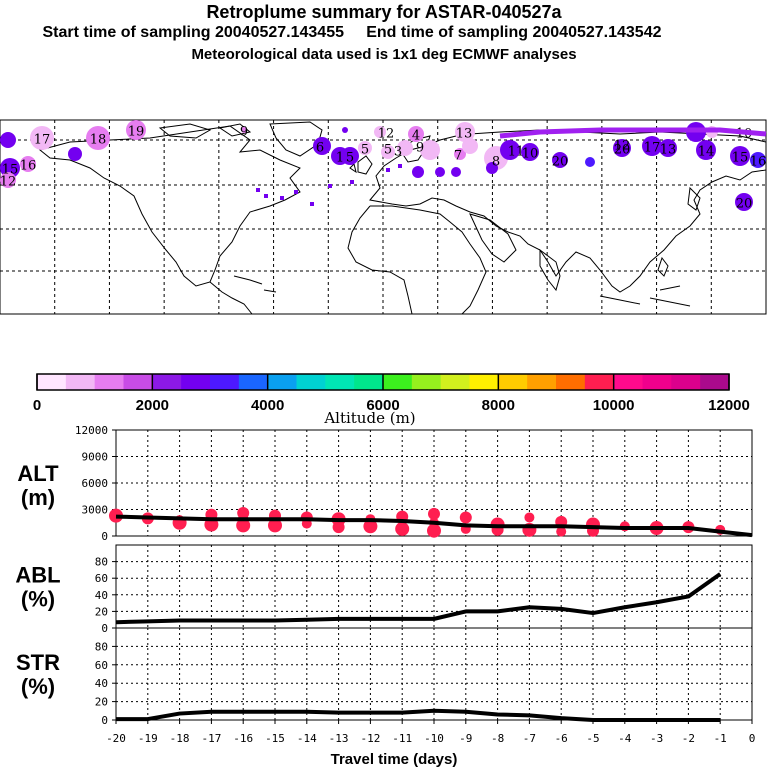  I want to click on map-day-label: 18, so click(98, 140).